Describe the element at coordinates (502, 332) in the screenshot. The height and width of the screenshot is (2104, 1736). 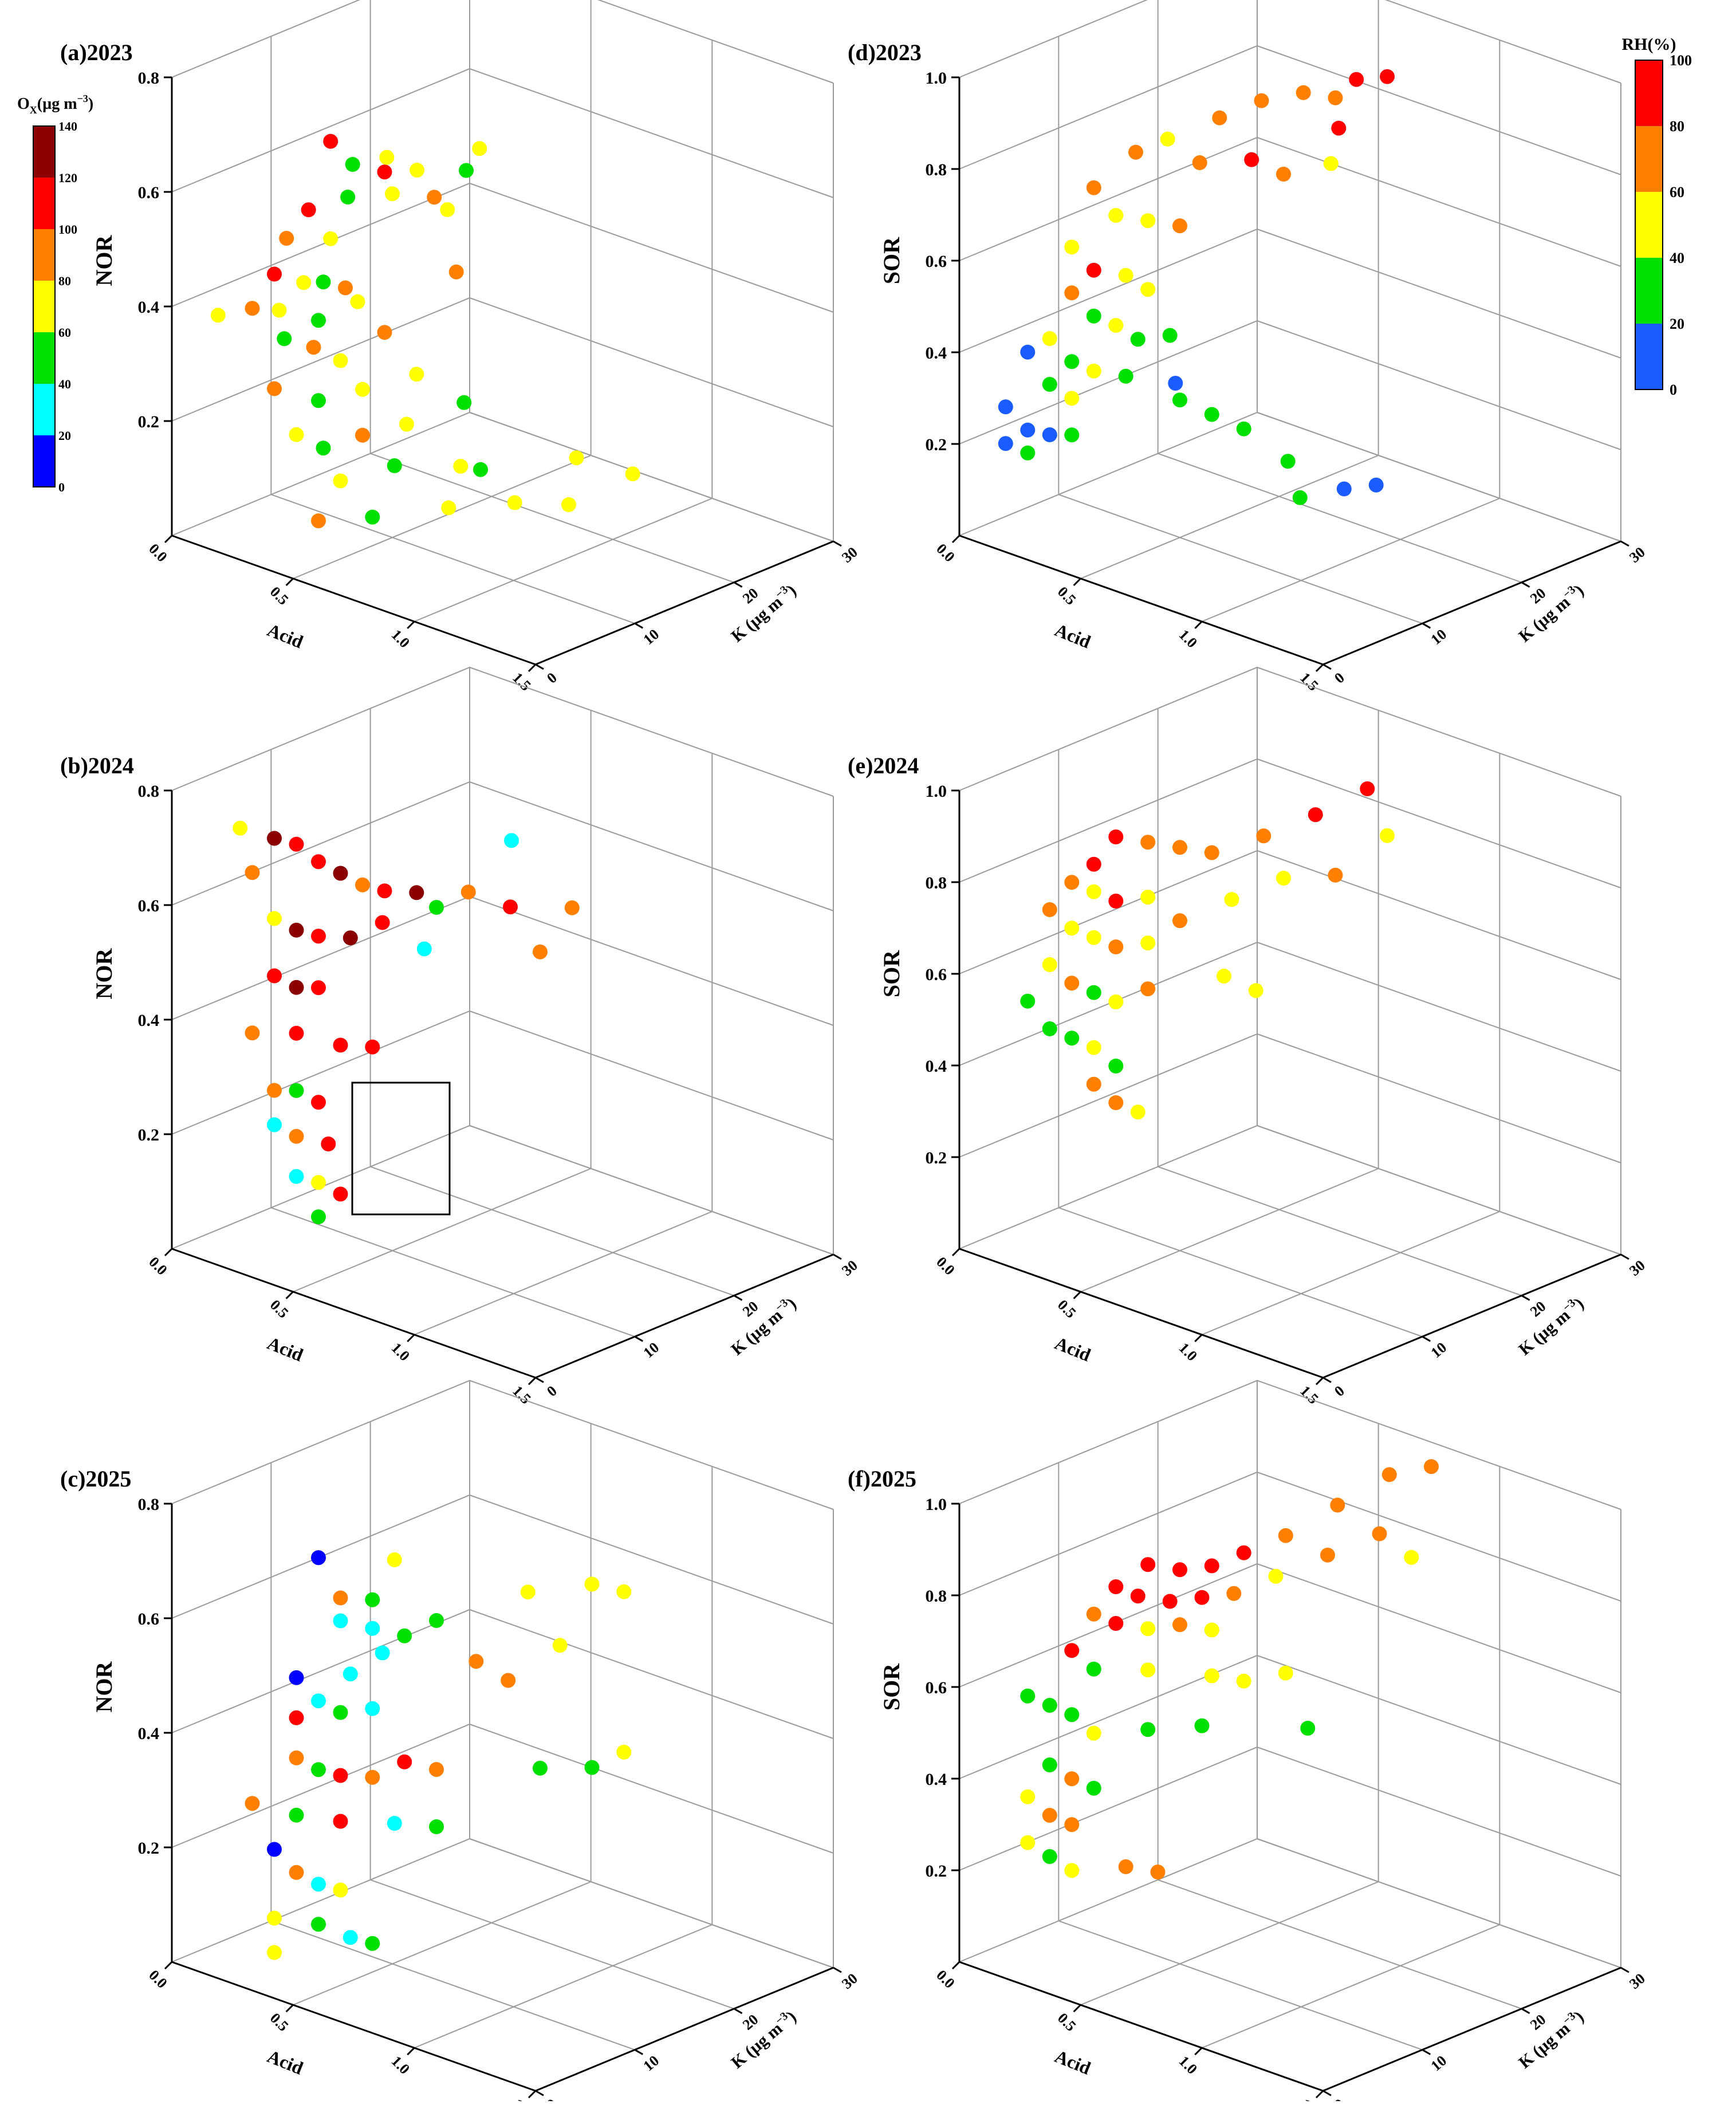
I see `grid-a` at that location.